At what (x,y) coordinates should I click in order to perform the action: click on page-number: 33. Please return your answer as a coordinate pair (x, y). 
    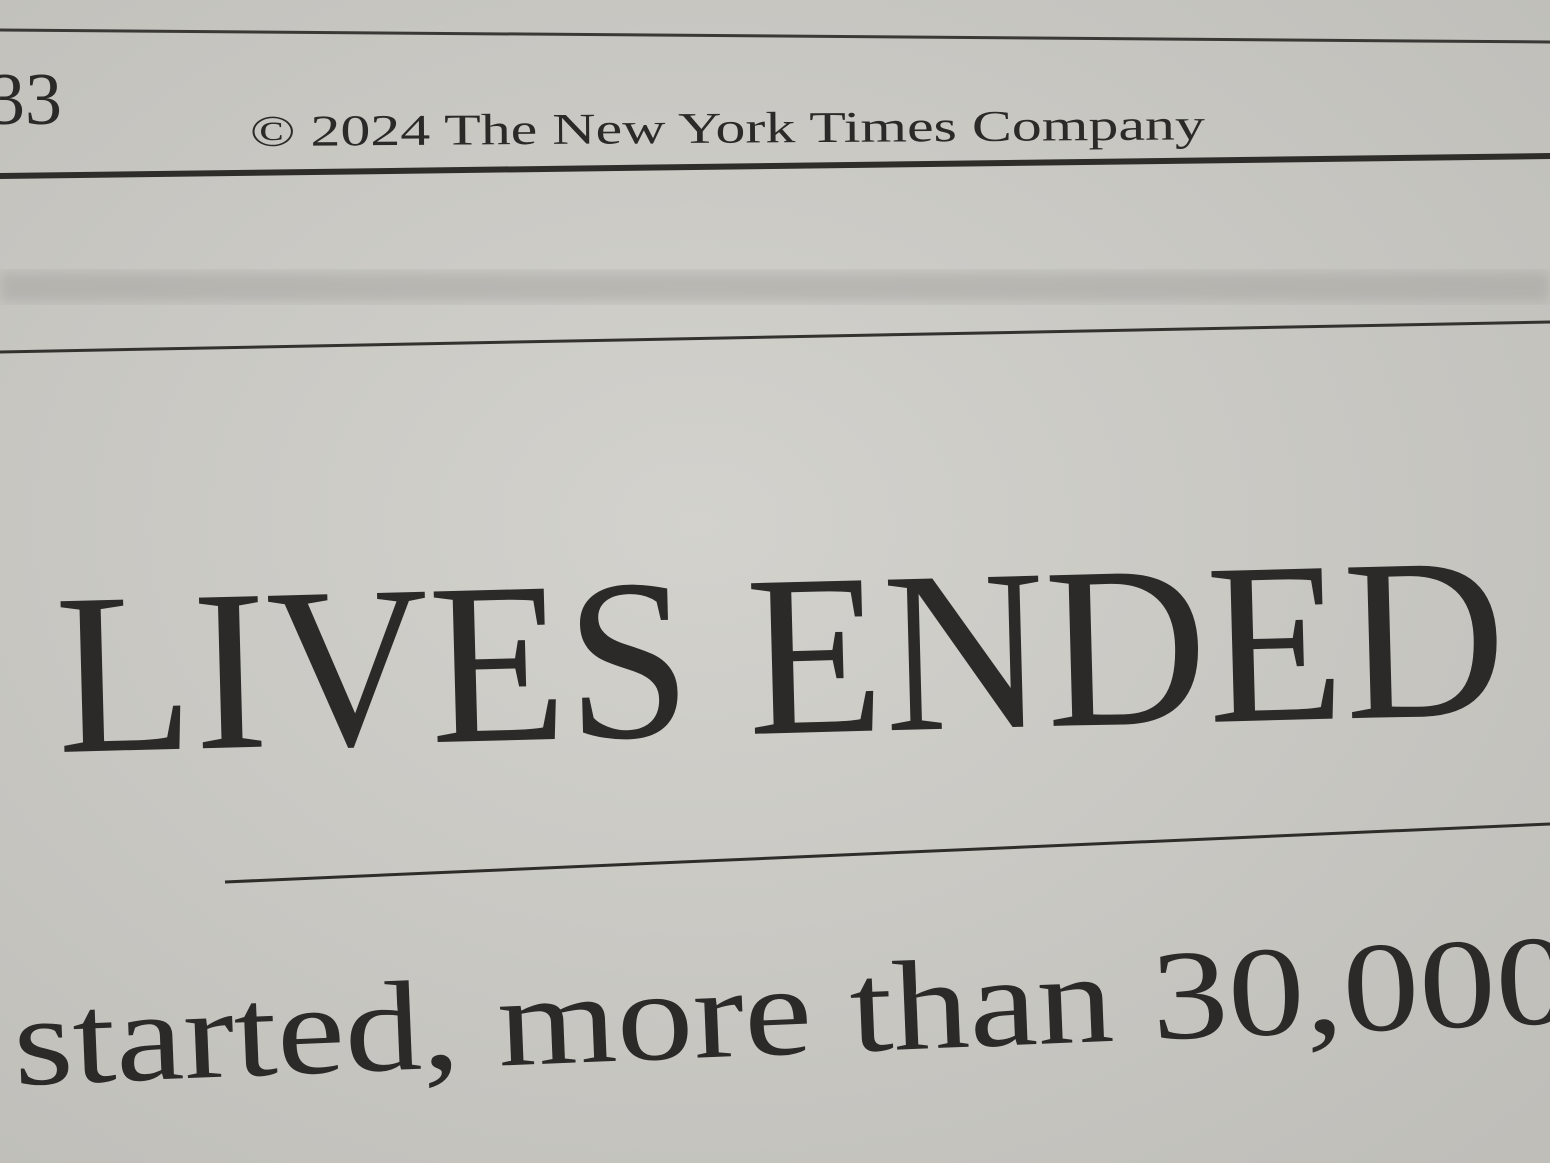
    Looking at the image, I should click on (31, 100).